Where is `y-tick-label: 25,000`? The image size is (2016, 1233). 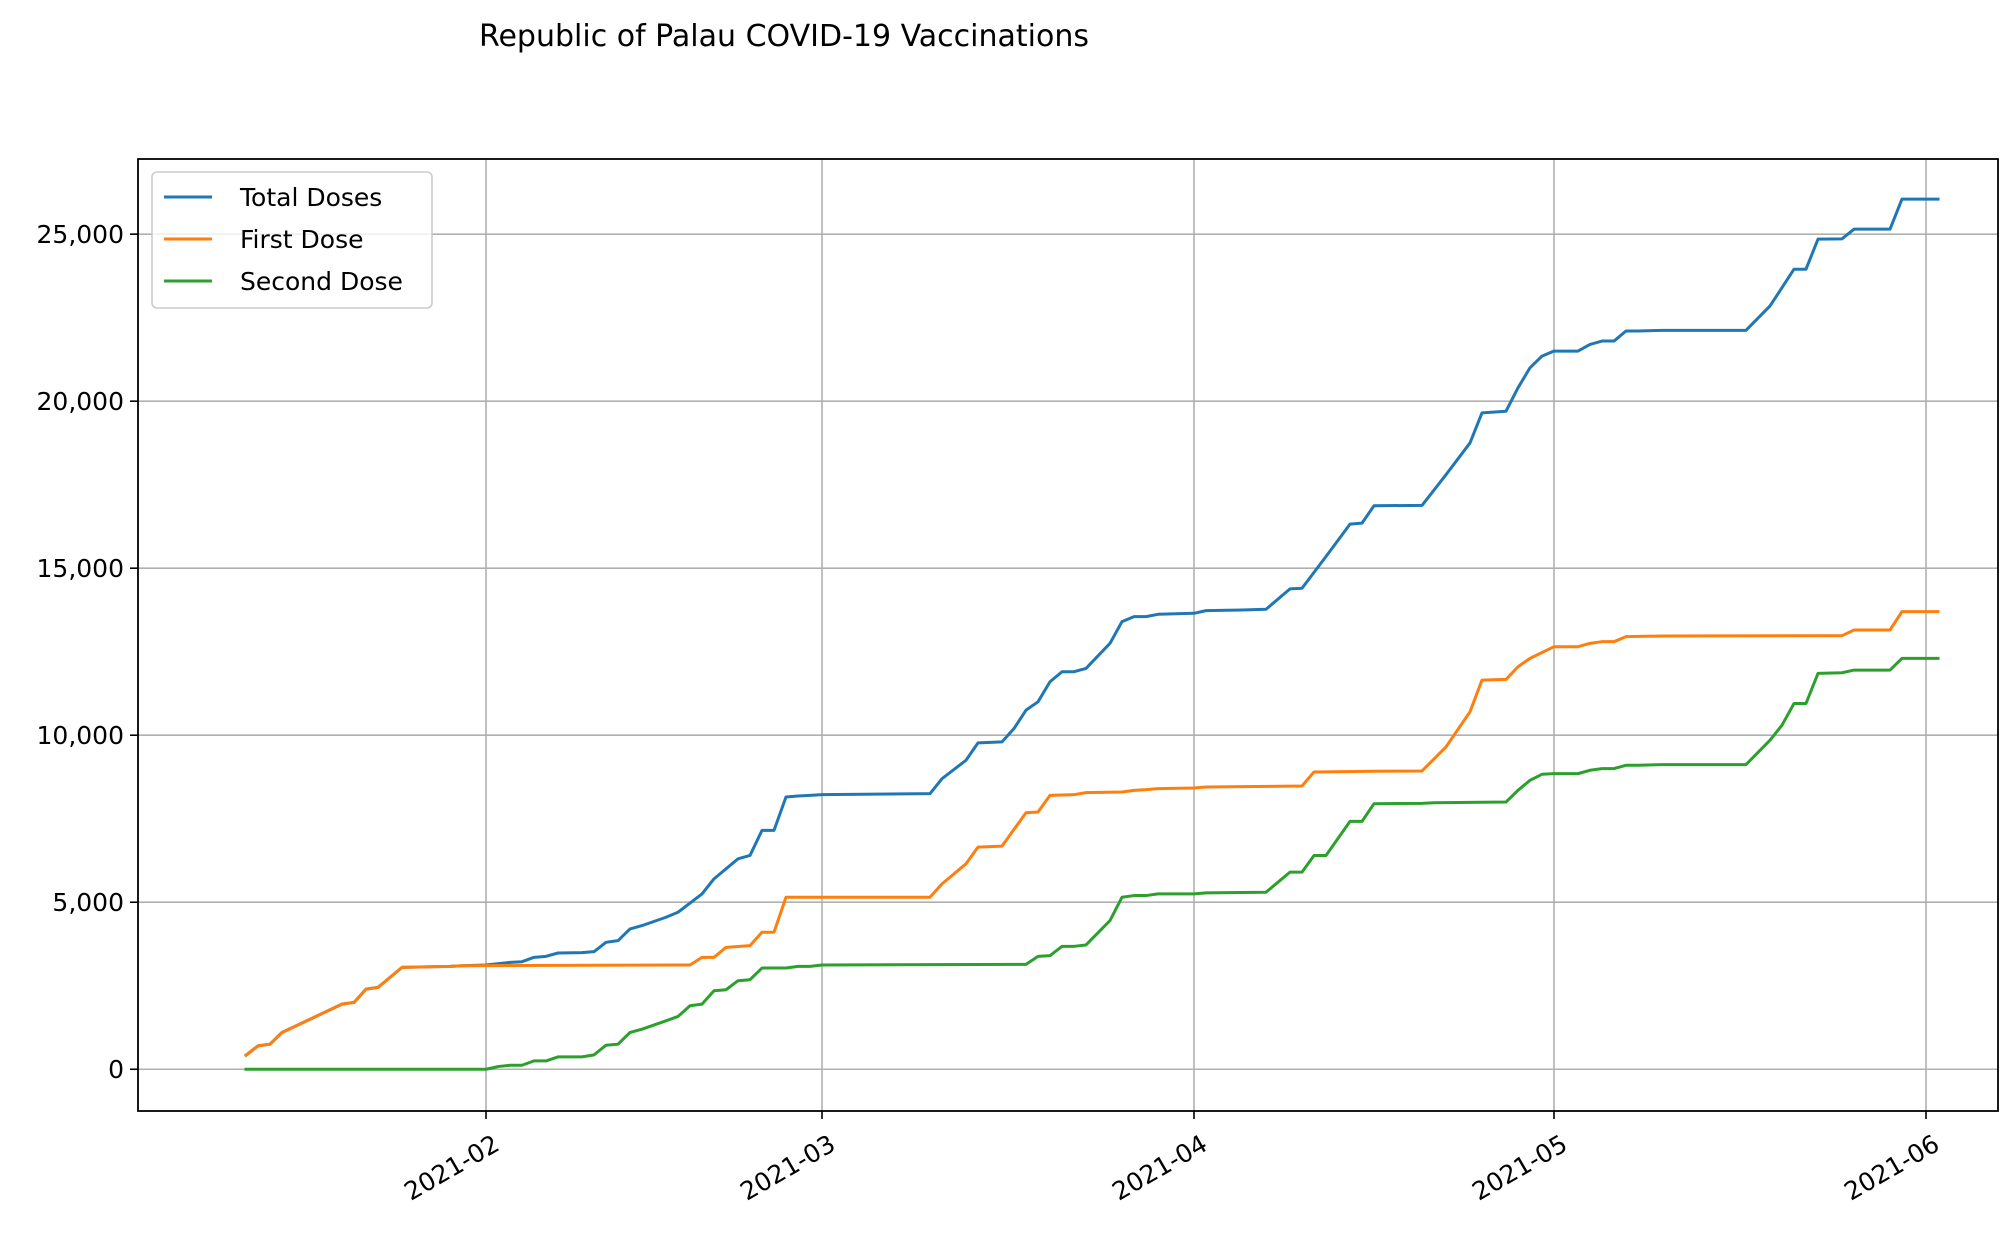 y-tick-label: 25,000 is located at coordinates (80, 234).